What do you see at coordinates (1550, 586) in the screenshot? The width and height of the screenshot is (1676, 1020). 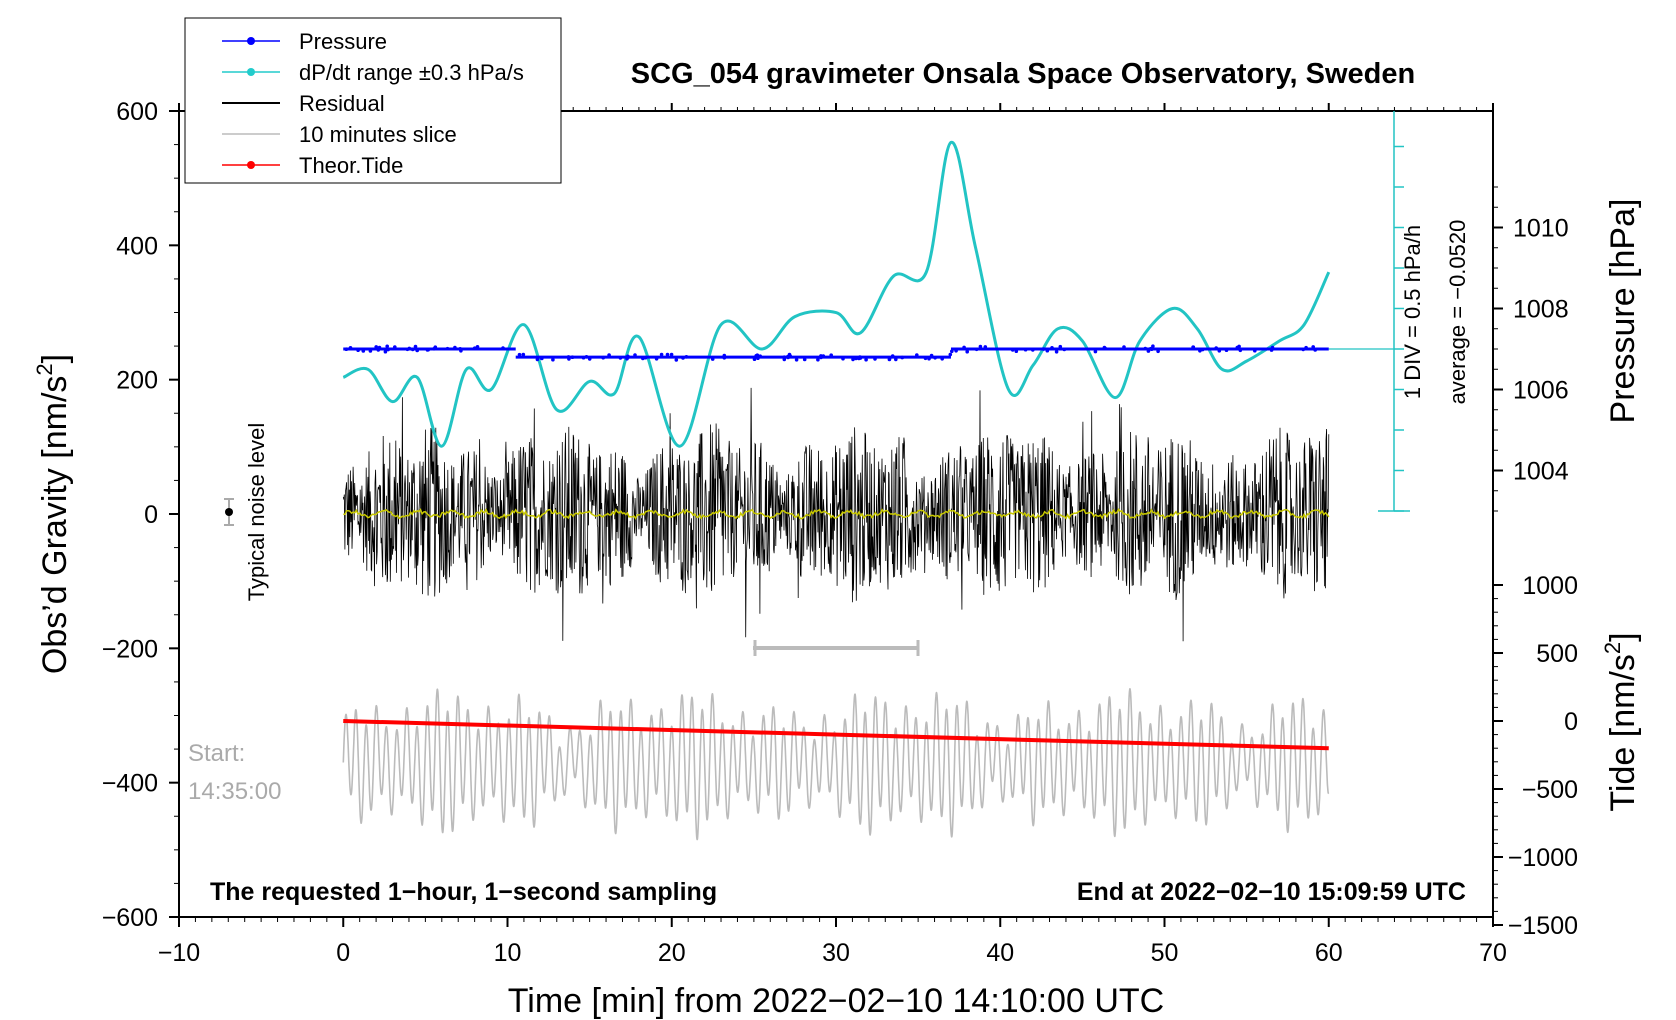 I see `tide-tick-label: 1000` at bounding box center [1550, 586].